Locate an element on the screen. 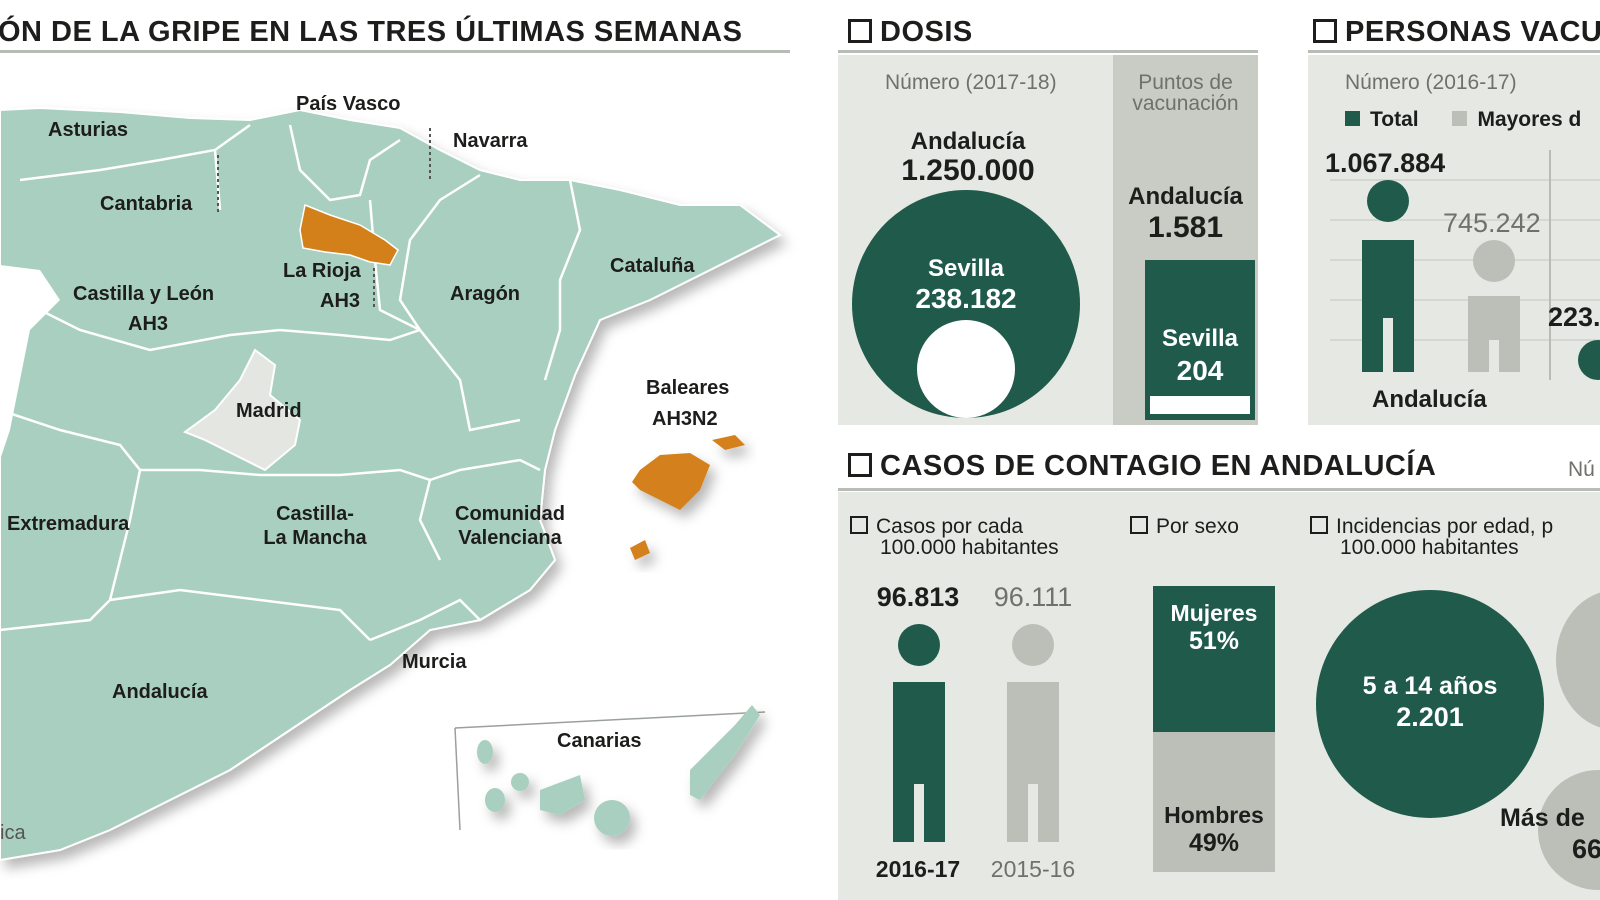  personas-legend: Total Mayores d is located at coordinates (1463, 120).